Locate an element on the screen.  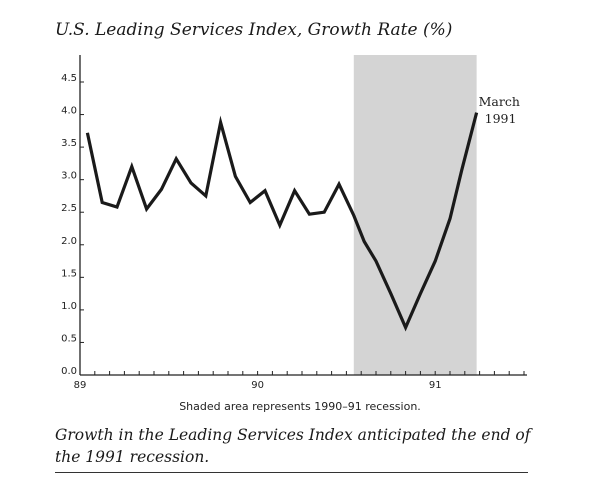
y-tick-label: 3.5 is located at coordinates (69, 143).